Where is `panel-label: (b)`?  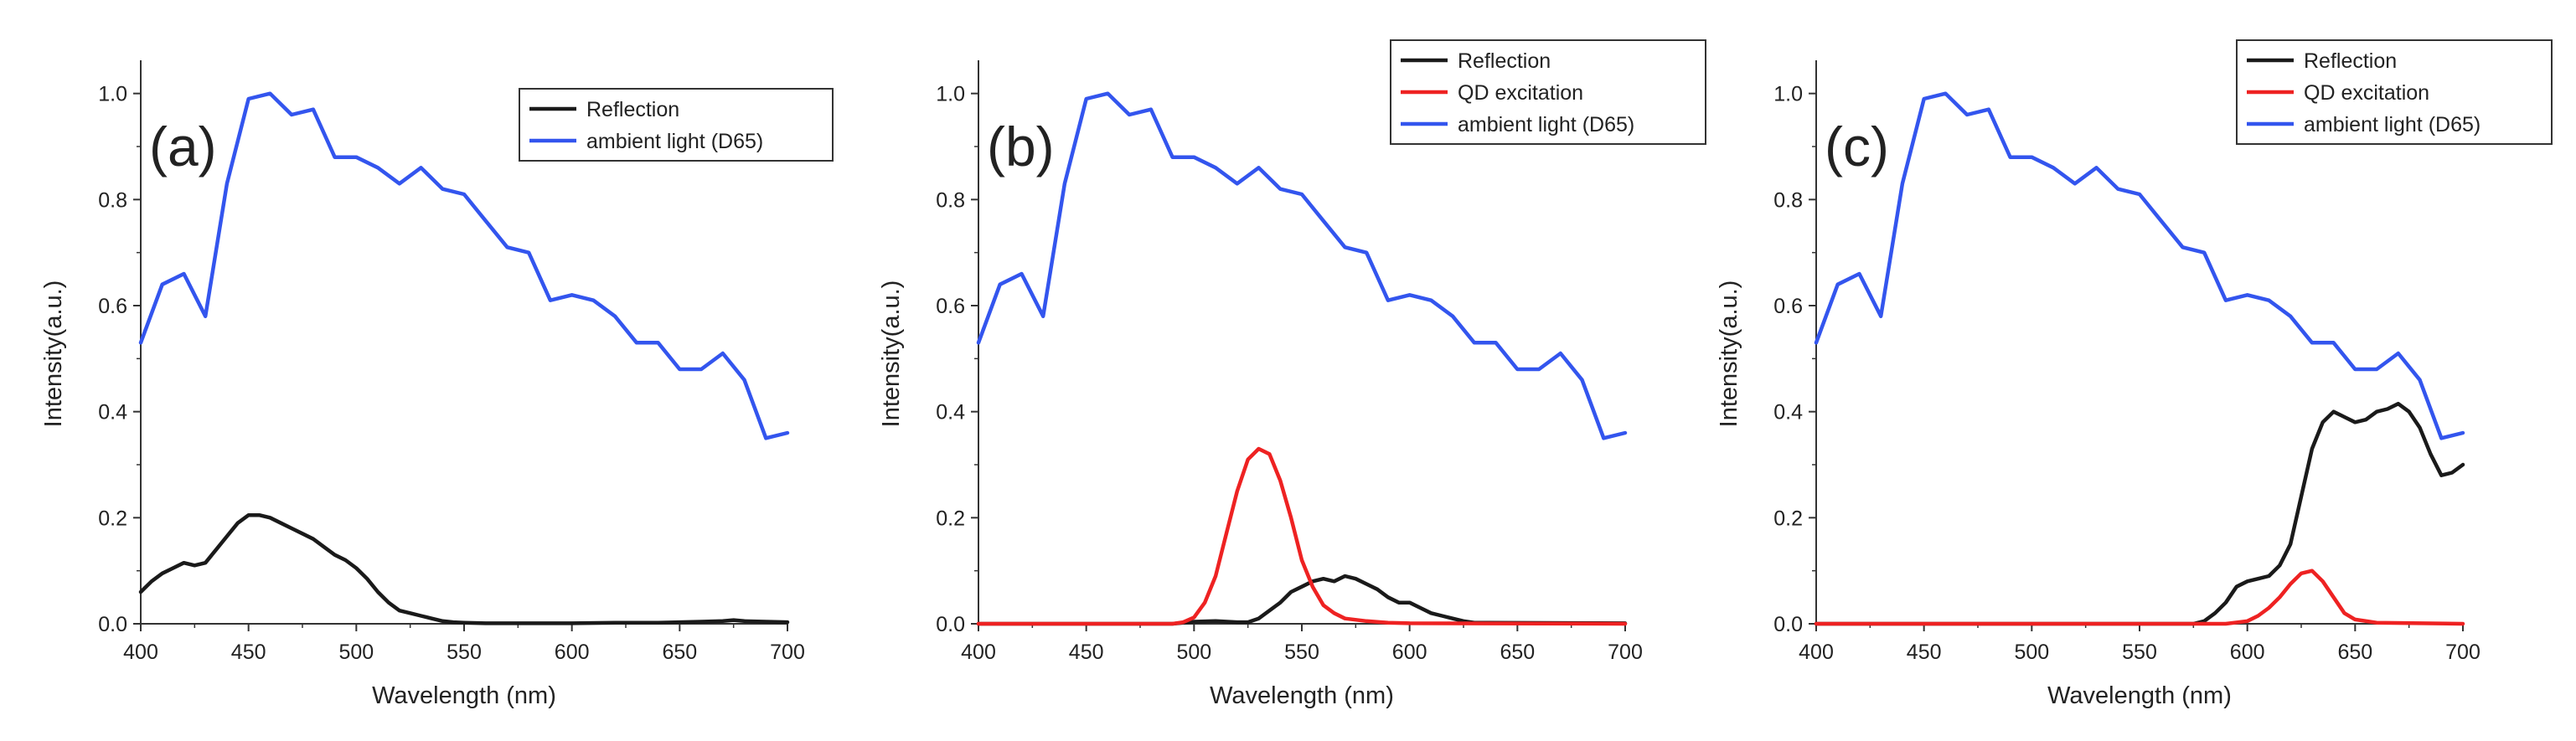
panel-label: (b) is located at coordinates (1021, 147).